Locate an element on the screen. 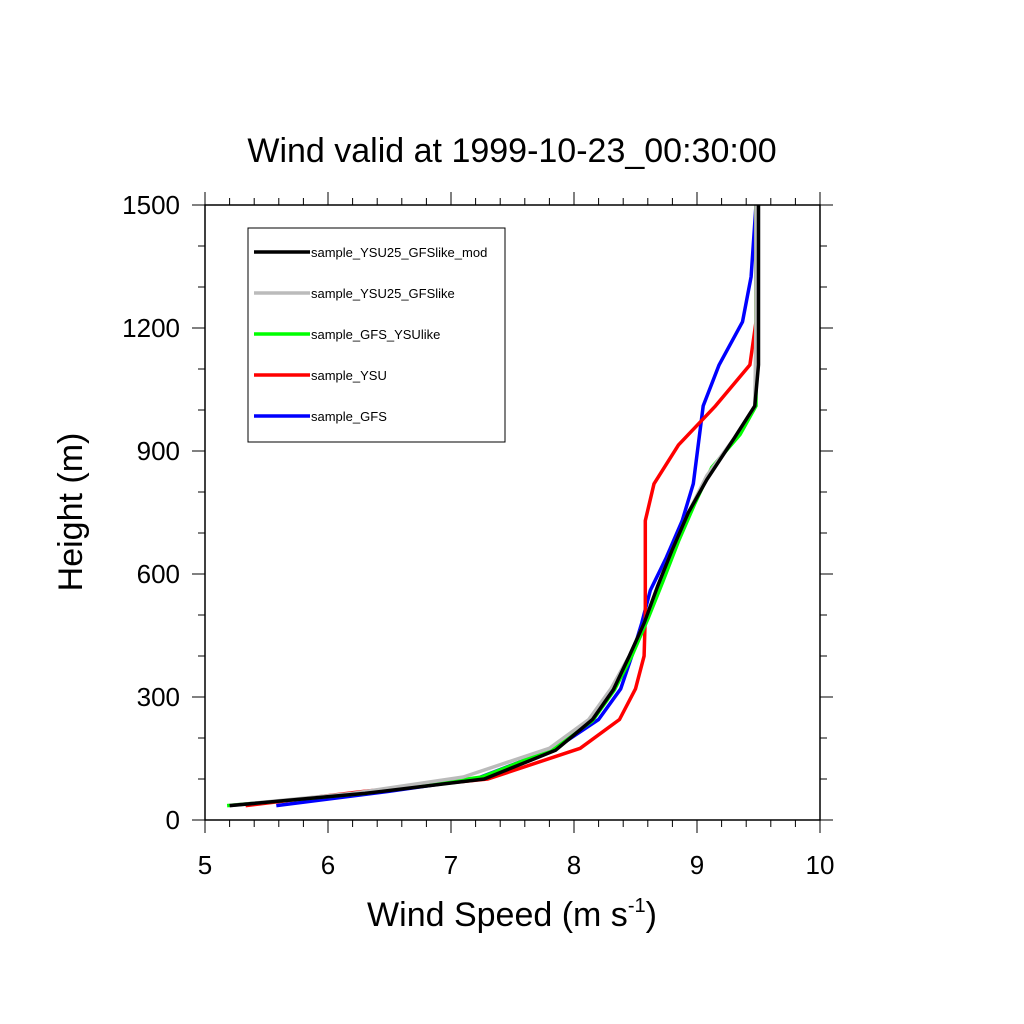  legend-label: sample_YSU is located at coordinates (349, 375).